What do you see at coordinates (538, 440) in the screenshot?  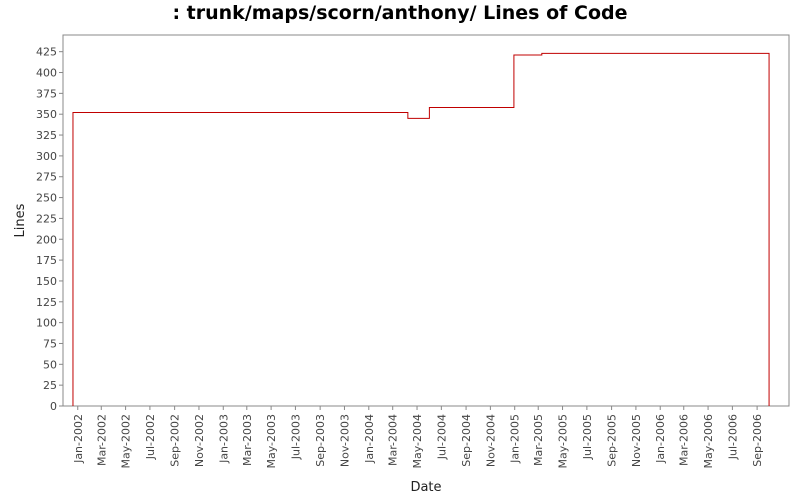 I see `x-tick-label: Mar-2005` at bounding box center [538, 440].